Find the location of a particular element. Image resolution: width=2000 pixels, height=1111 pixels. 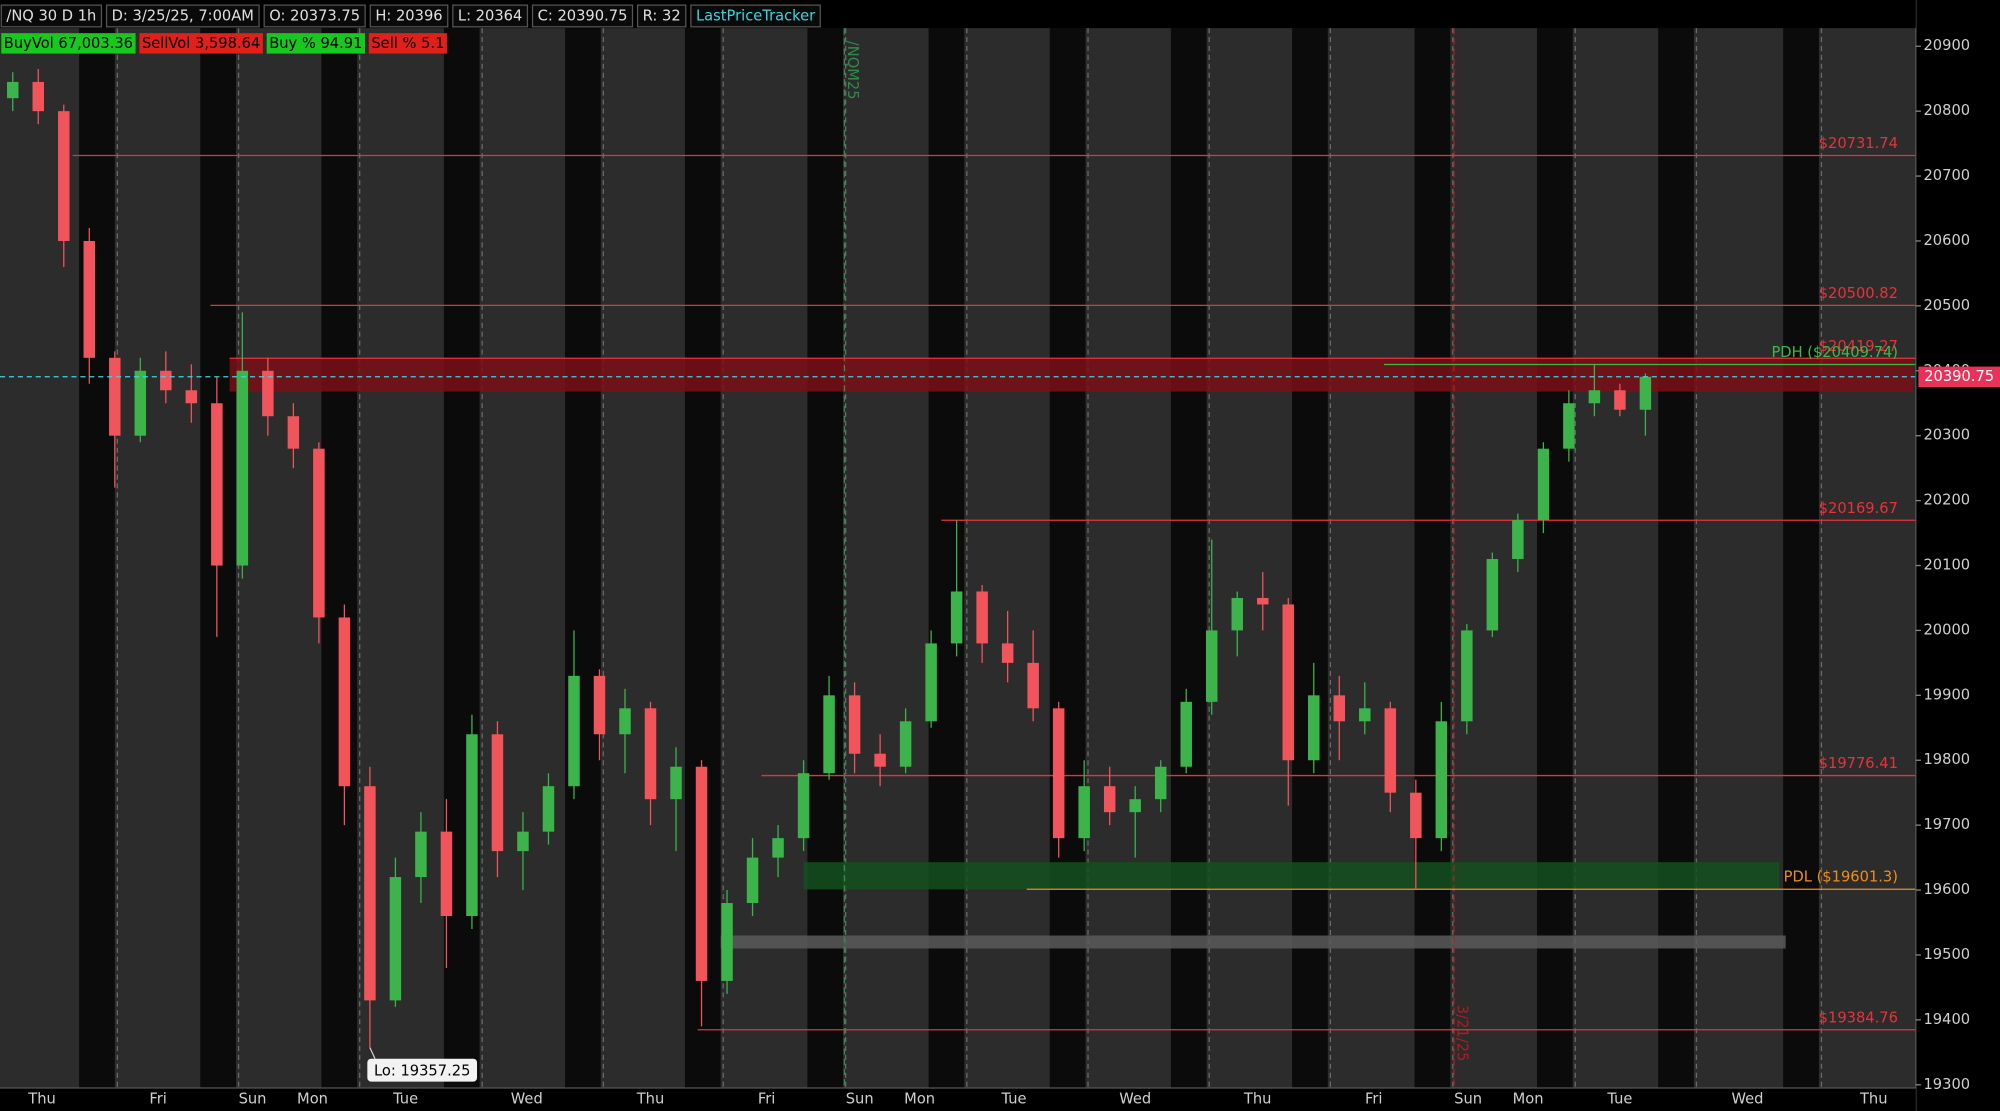

vertical-marker-label: 3/21/25 is located at coordinates (1462, 1033).